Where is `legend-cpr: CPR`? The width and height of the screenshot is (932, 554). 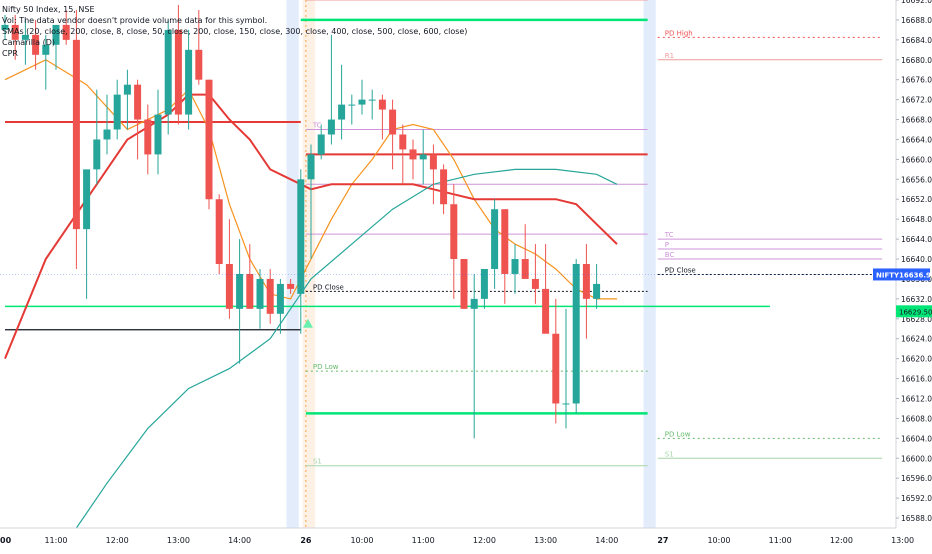 legend-cpr: CPR is located at coordinates (10, 53).